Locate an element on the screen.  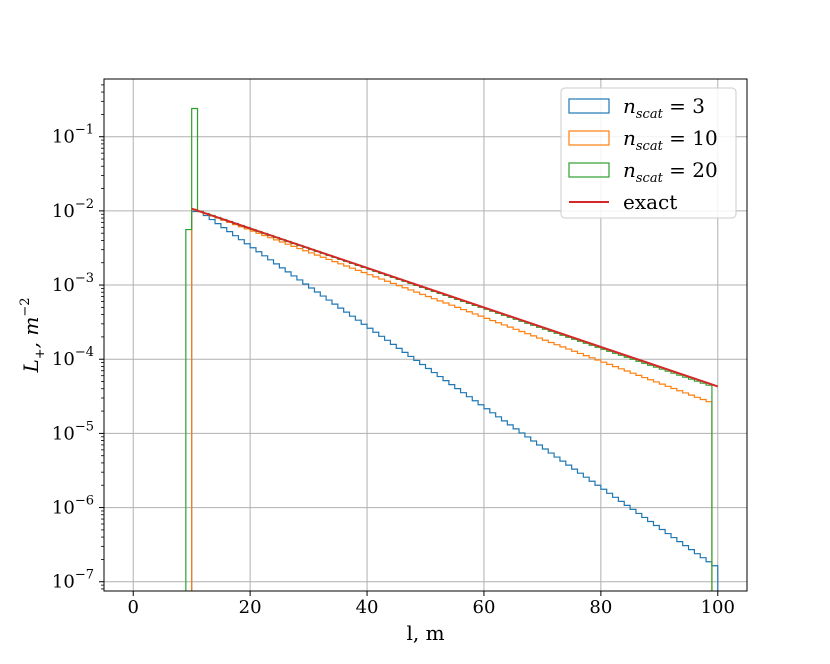
legend: nscat = 3 nscat = 10 nscat = 20 exact is located at coordinates (648, 153).